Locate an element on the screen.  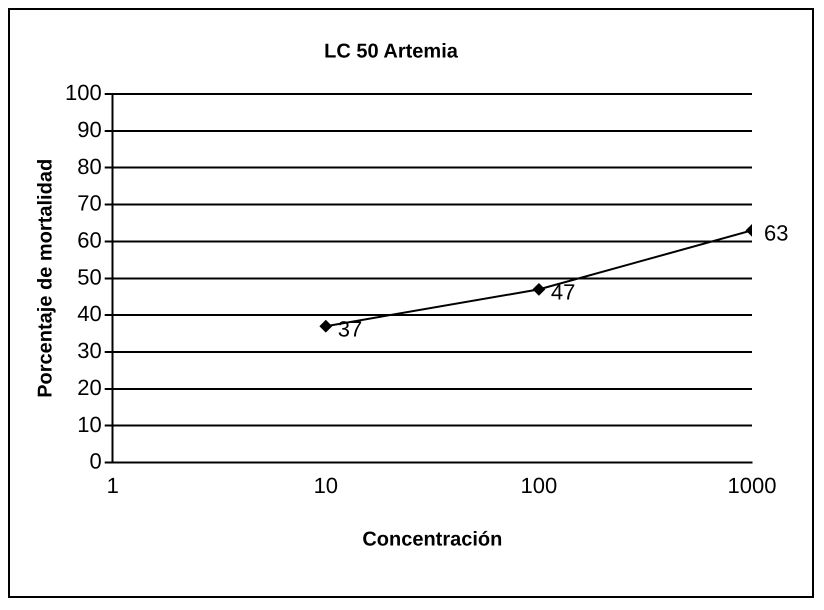
y-axis-title: Porcentaje de mortalidad is located at coordinates (45, 278).